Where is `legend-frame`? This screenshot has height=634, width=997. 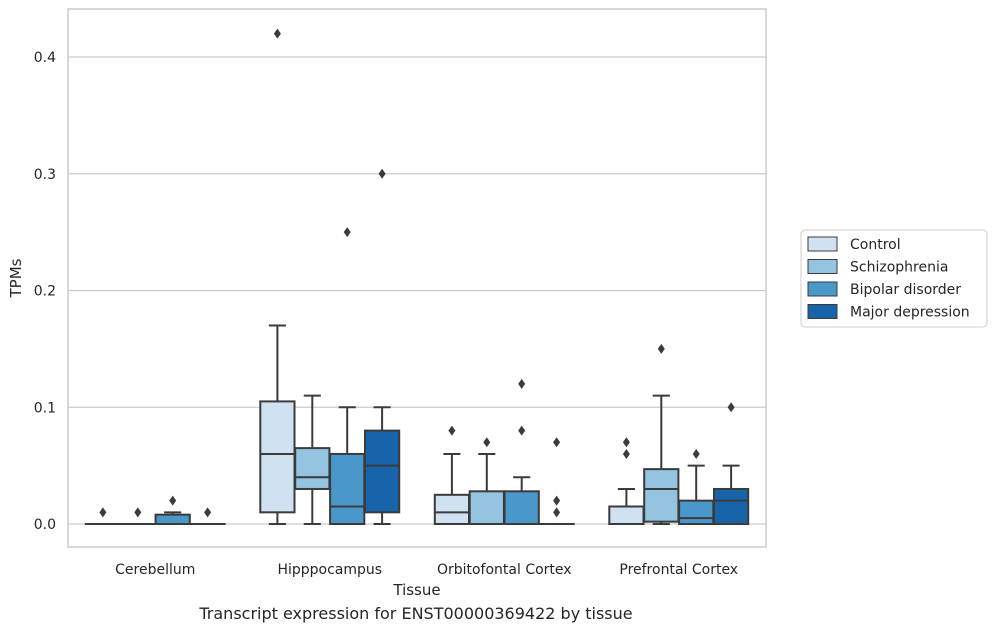 legend-frame is located at coordinates (894, 278).